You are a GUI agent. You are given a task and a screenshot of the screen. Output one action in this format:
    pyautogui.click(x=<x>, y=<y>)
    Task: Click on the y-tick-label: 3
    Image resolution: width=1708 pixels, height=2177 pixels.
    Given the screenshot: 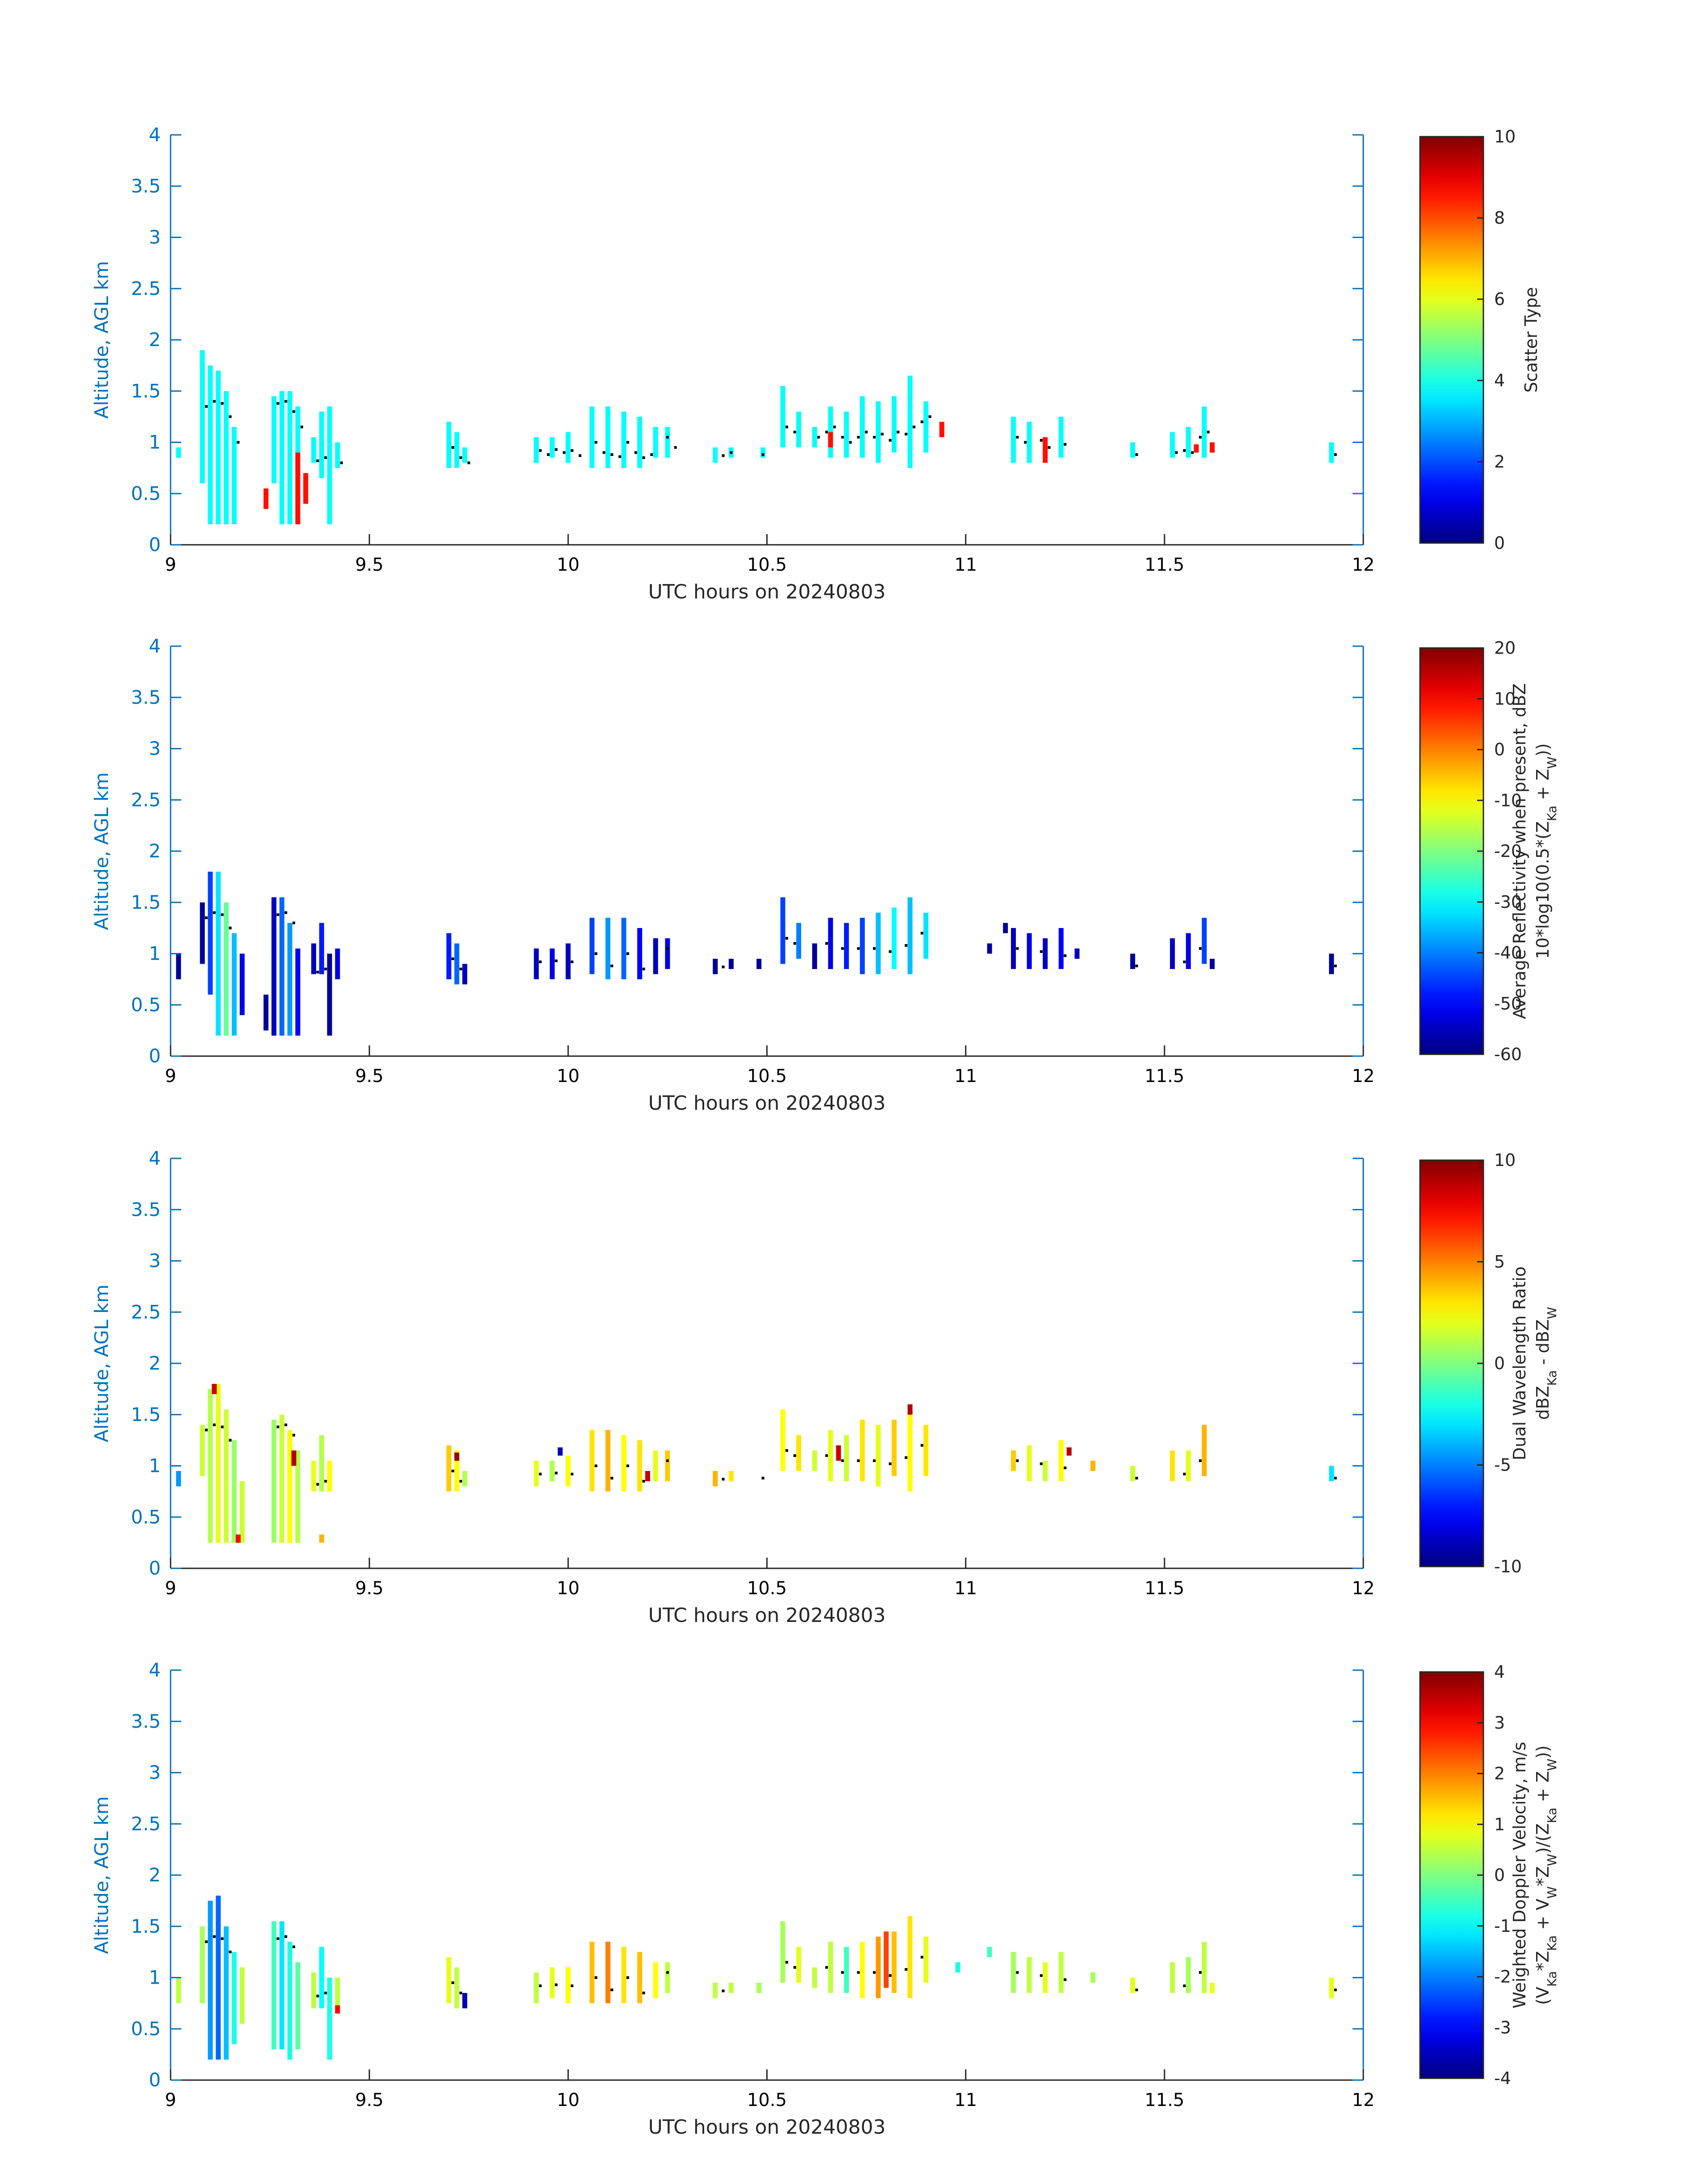 What is the action you would take?
    pyautogui.click(x=155, y=749)
    